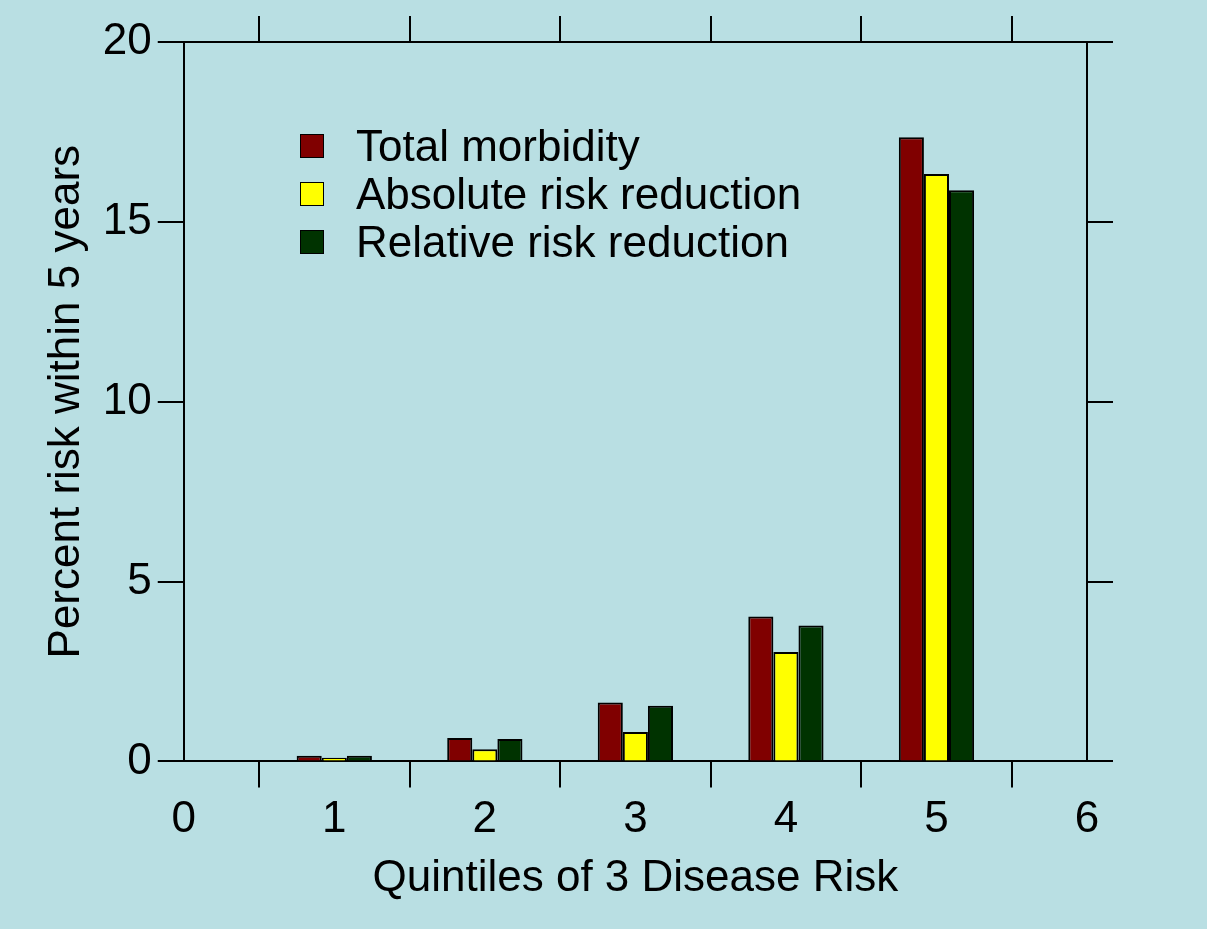 The height and width of the screenshot is (929, 1207). I want to click on x-tick-label: 1, so click(334, 816).